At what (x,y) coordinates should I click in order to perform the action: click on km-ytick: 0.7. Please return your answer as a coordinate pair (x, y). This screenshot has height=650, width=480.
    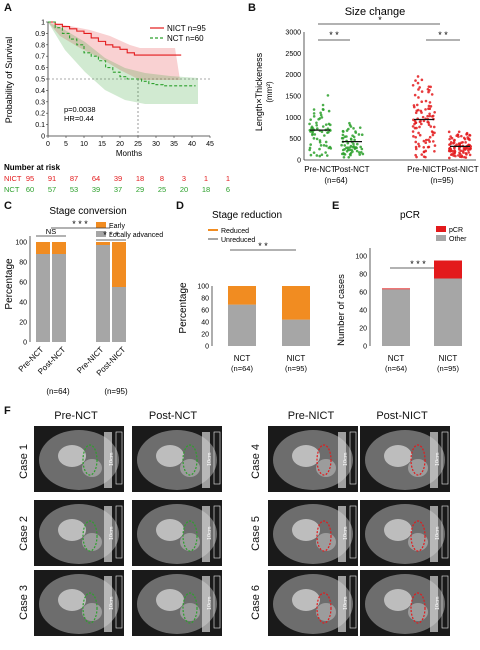
    Looking at the image, I should click on (40, 57).